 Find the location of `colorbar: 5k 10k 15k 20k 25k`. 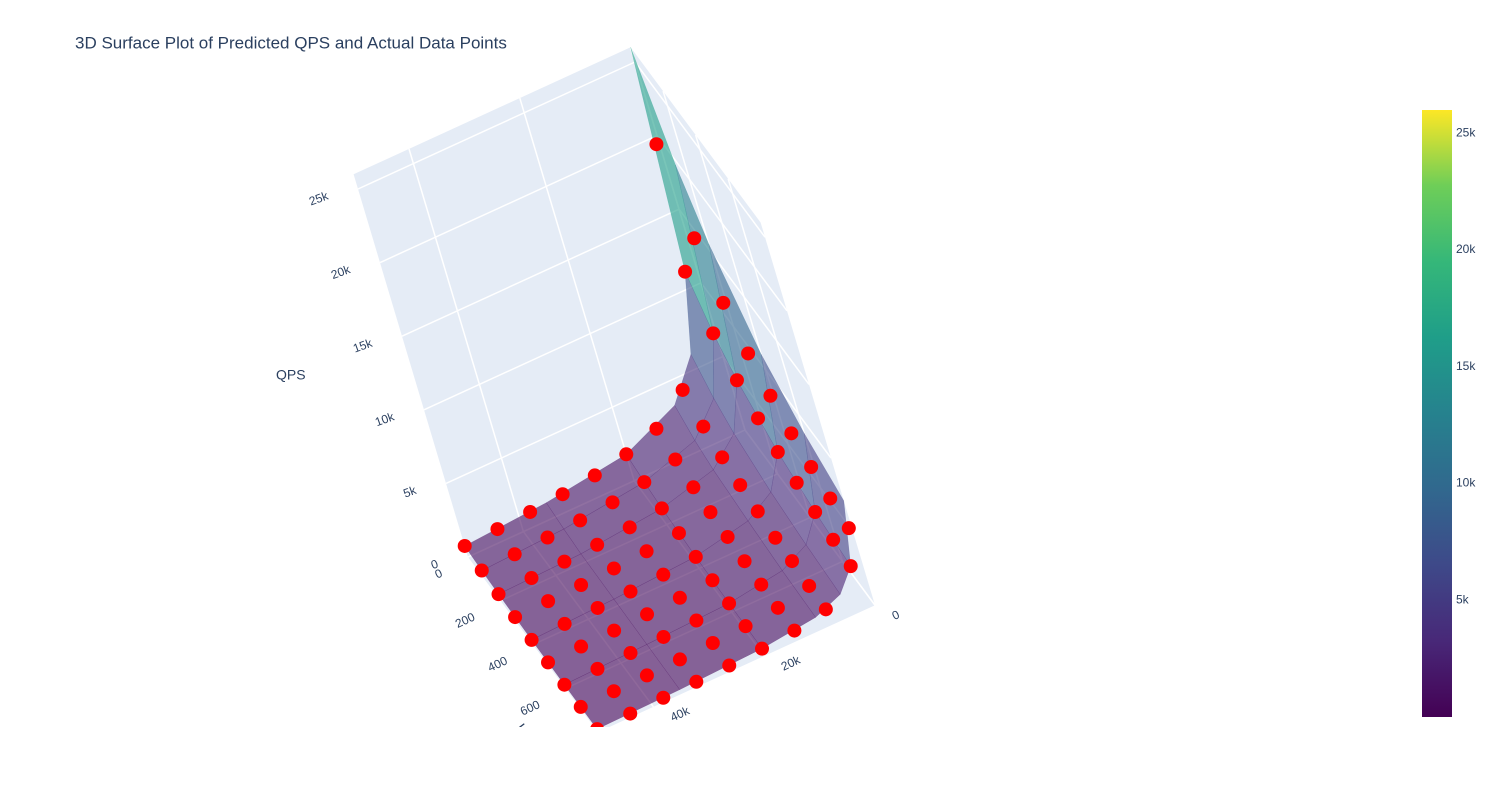

colorbar: 5k 10k 15k 20k 25k is located at coordinates (1449, 413).